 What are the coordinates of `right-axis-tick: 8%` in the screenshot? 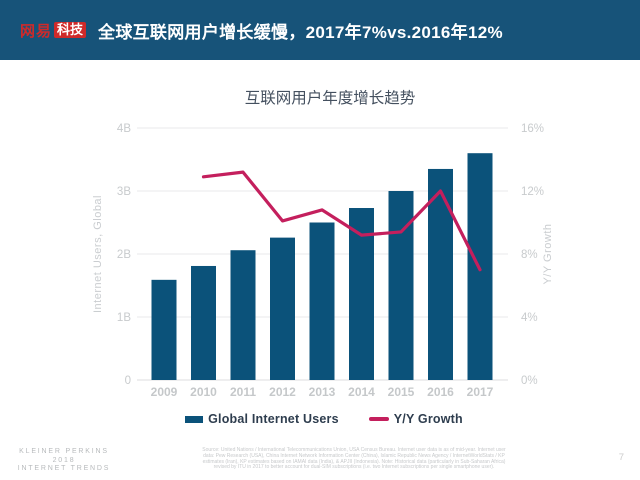 It's located at (529, 255).